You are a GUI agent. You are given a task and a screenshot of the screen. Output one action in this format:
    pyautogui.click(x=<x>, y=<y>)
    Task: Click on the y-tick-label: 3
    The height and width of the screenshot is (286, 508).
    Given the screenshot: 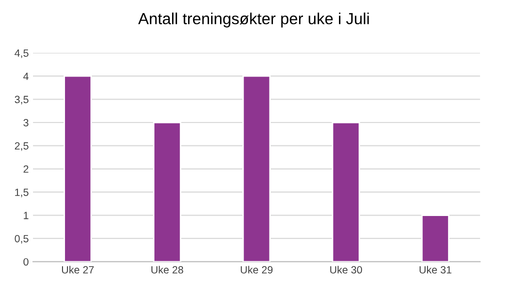 What is the action you would take?
    pyautogui.click(x=25, y=122)
    